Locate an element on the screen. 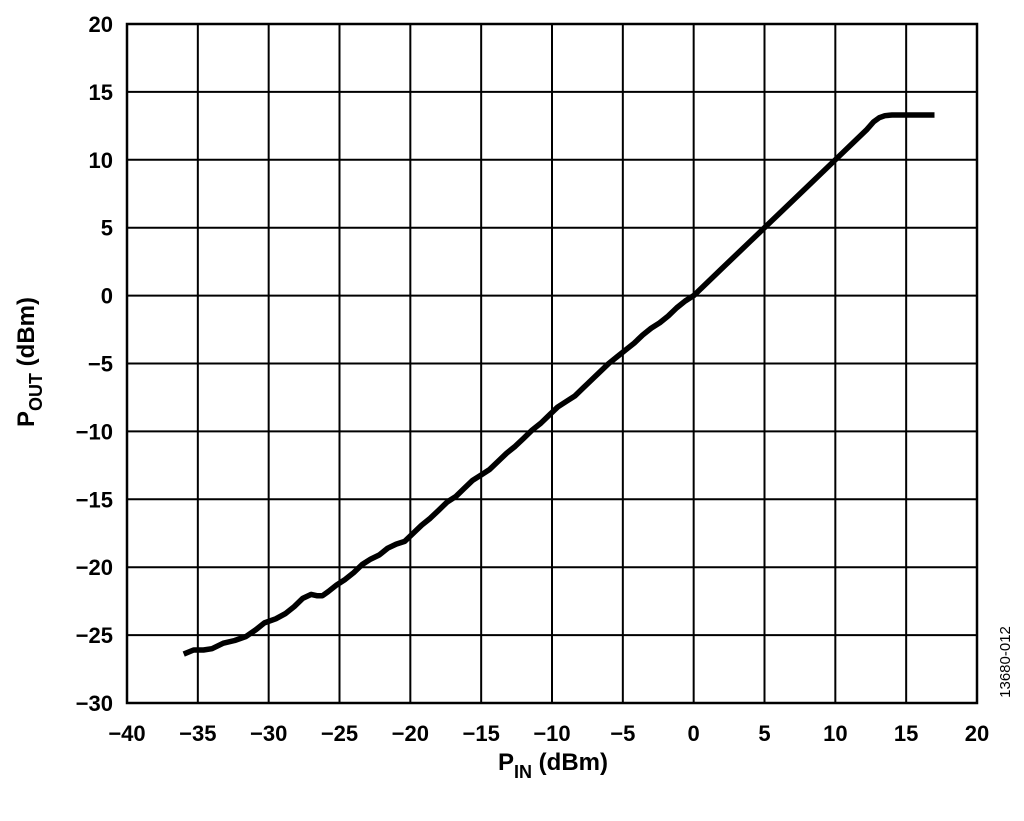 Image resolution: width=1024 pixels, height=821 pixels. x-tick-labels: −40 −35 −30 −25 −20 −15 −10 −5 0 5 10 15 20 is located at coordinates (548, 733).